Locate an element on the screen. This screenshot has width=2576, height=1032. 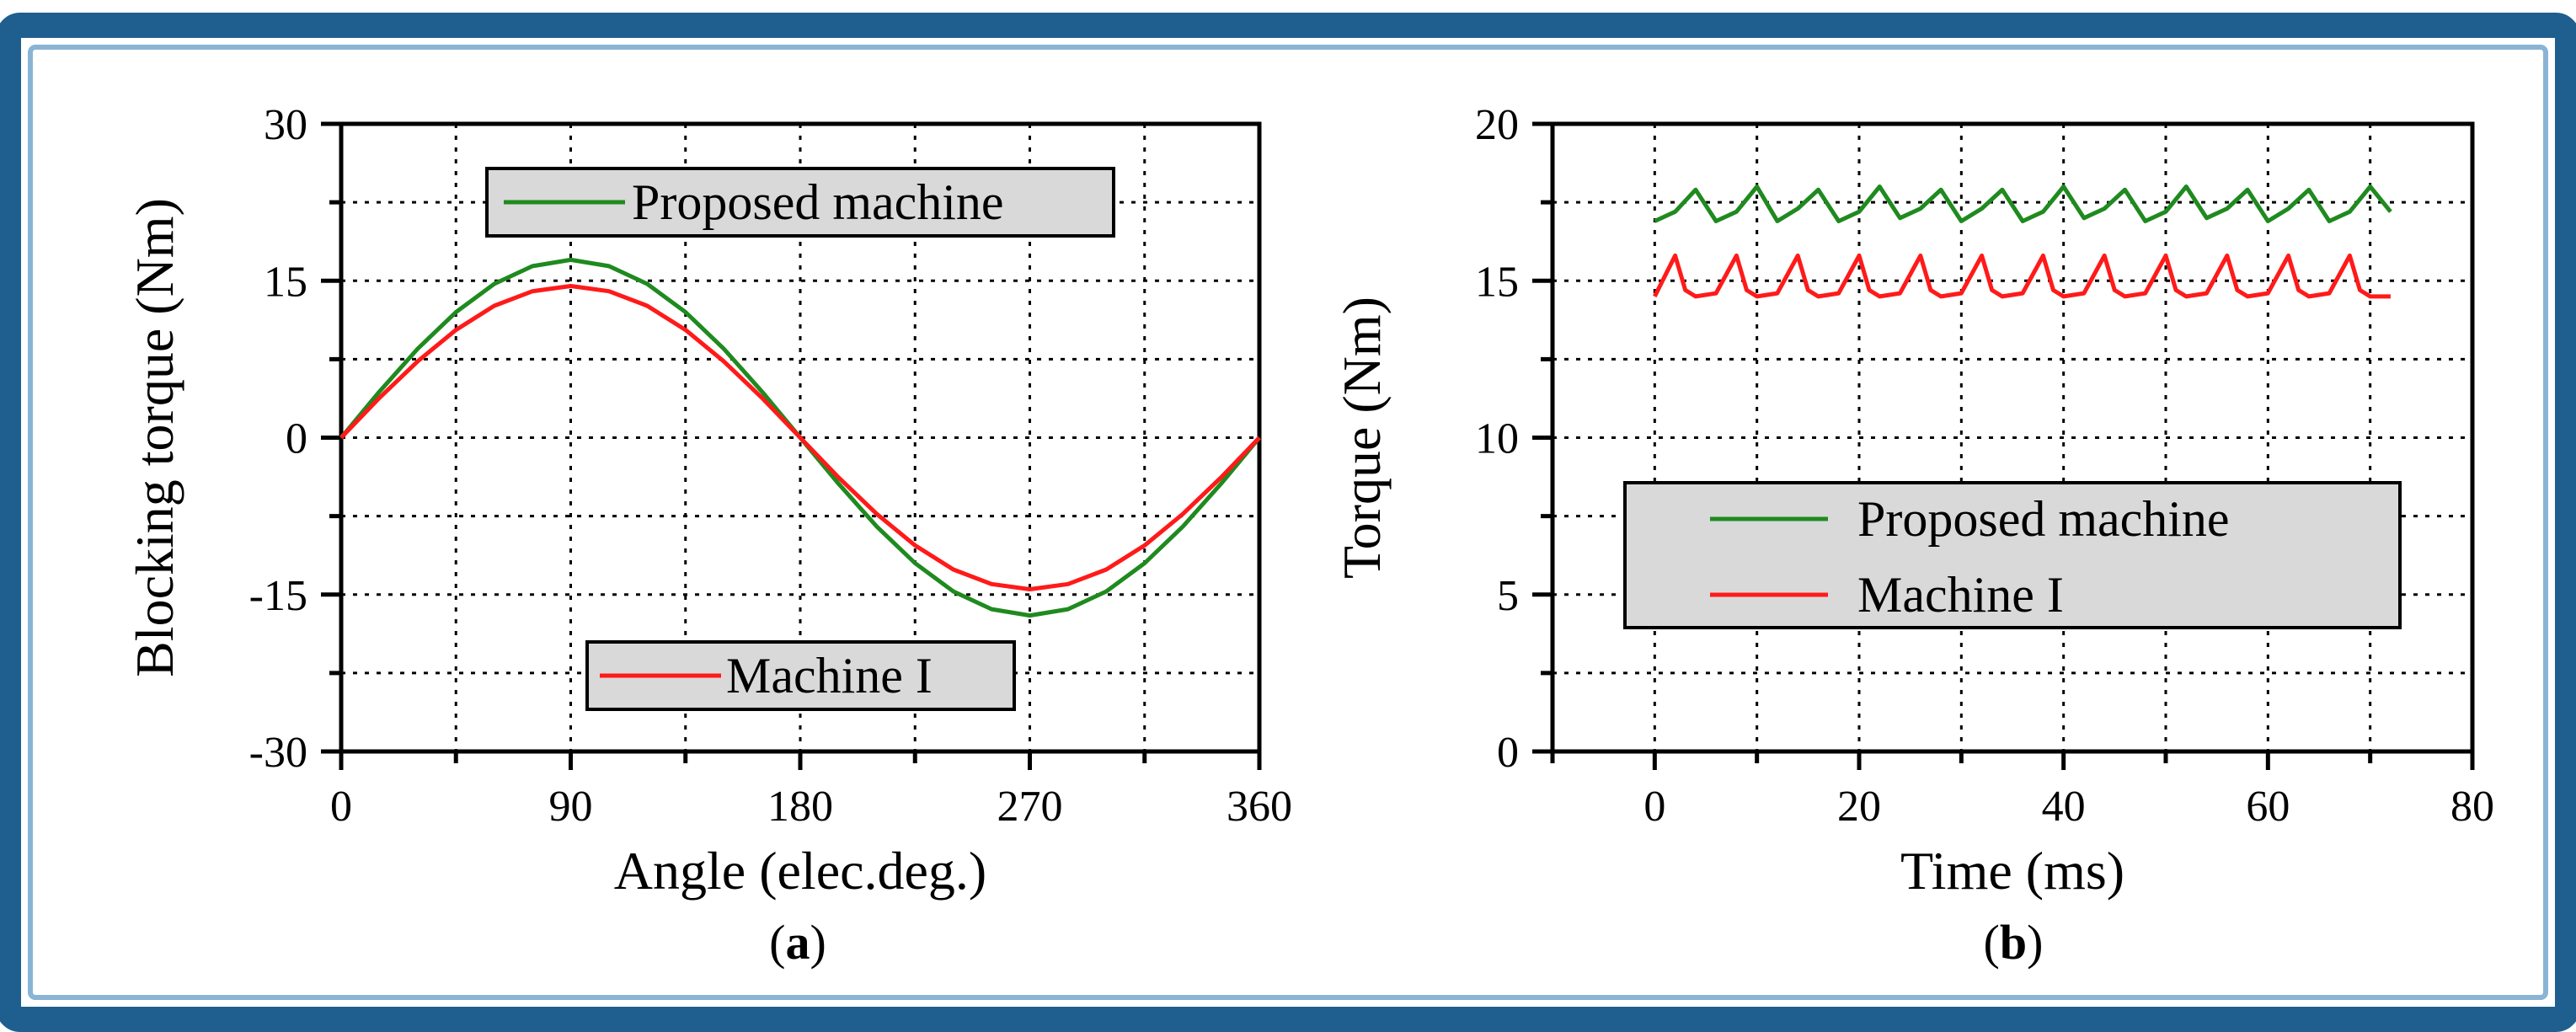
chart-b-y-tick-label: 10 is located at coordinates (1497, 439).